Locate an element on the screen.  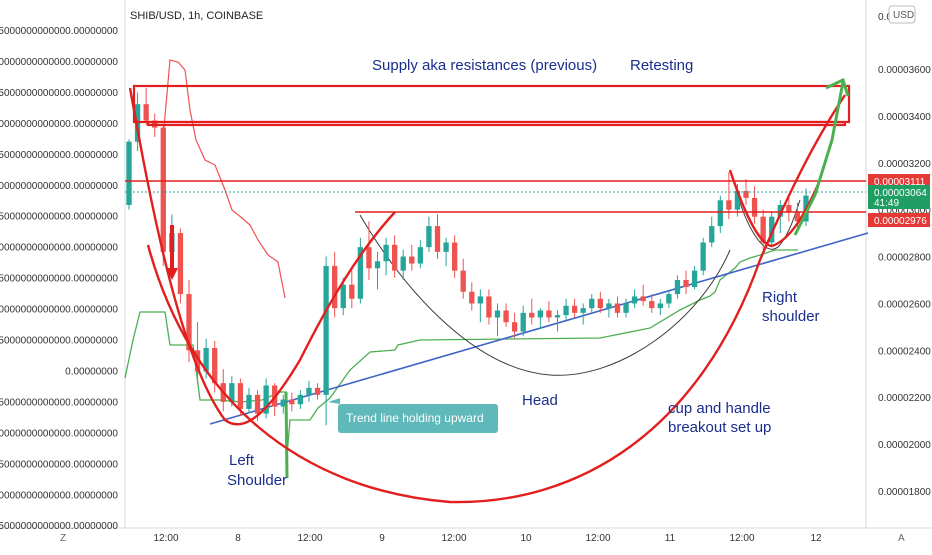
auto-scale-button: A is located at coordinates (901, 538).